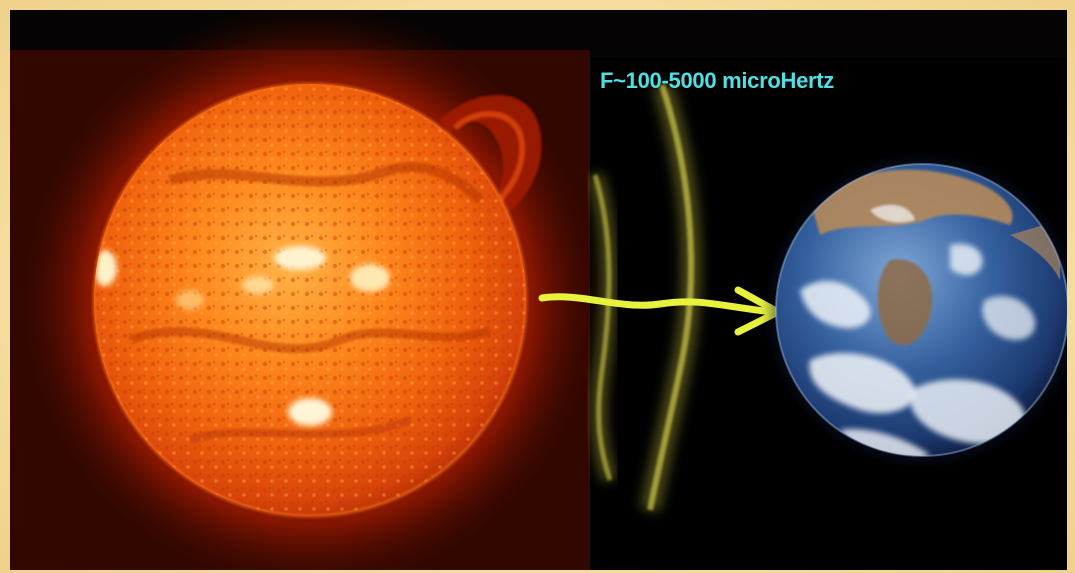  What do you see at coordinates (644, 296) in the screenshot?
I see `wave-fronts` at bounding box center [644, 296].